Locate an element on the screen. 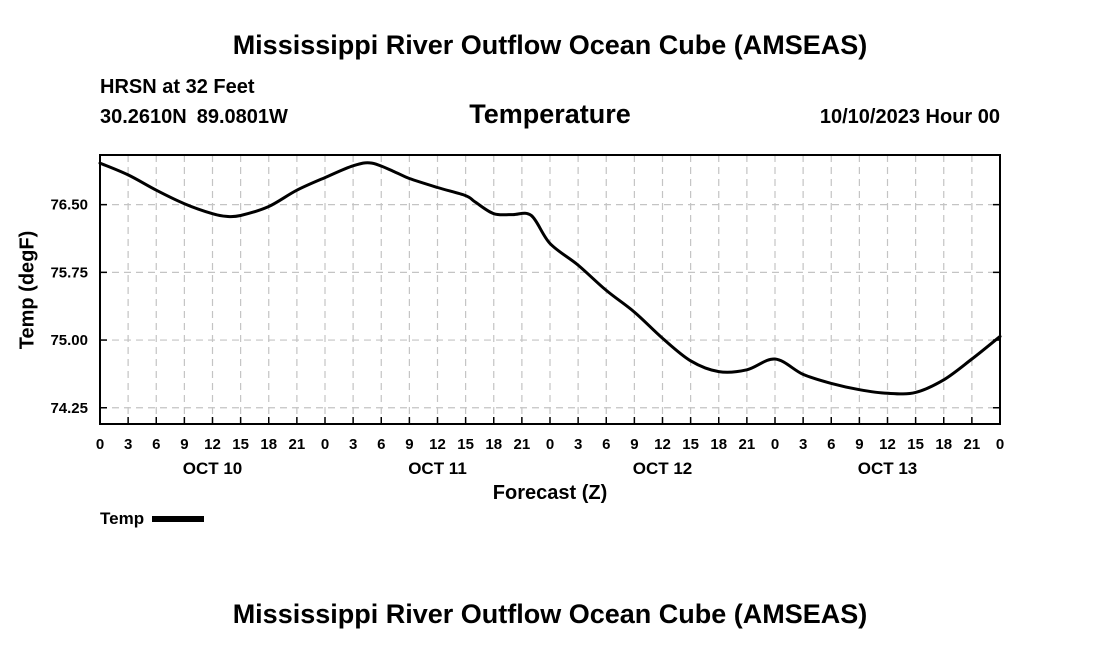 This screenshot has width=1100, height=650. station-label: HRSN at 32 Feet is located at coordinates (177, 87).